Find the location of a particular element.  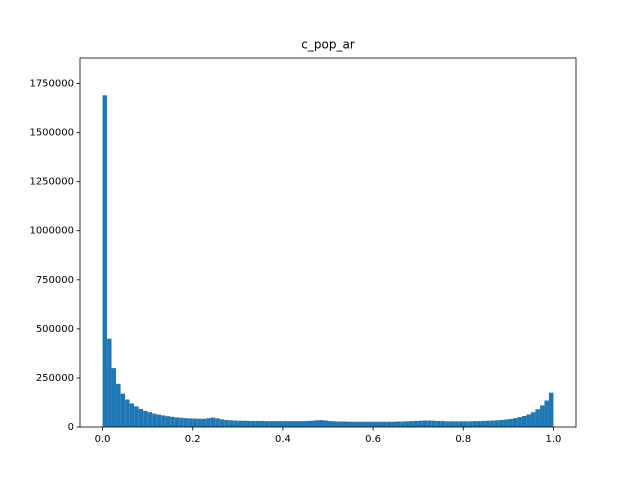

x-tick-label: 0.0 is located at coordinates (103, 439).